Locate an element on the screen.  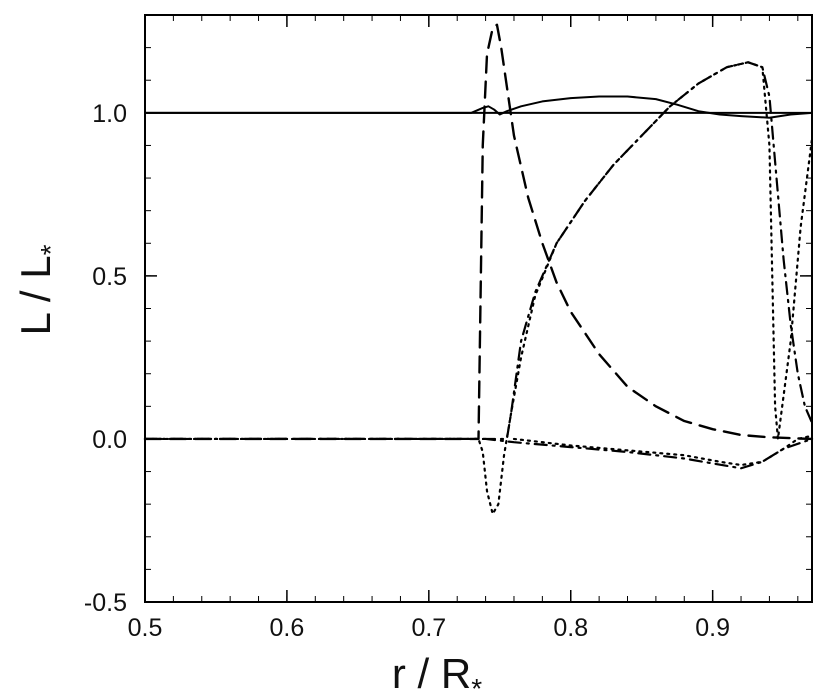
y-tick-label: 1.0 is located at coordinates (109, 114).